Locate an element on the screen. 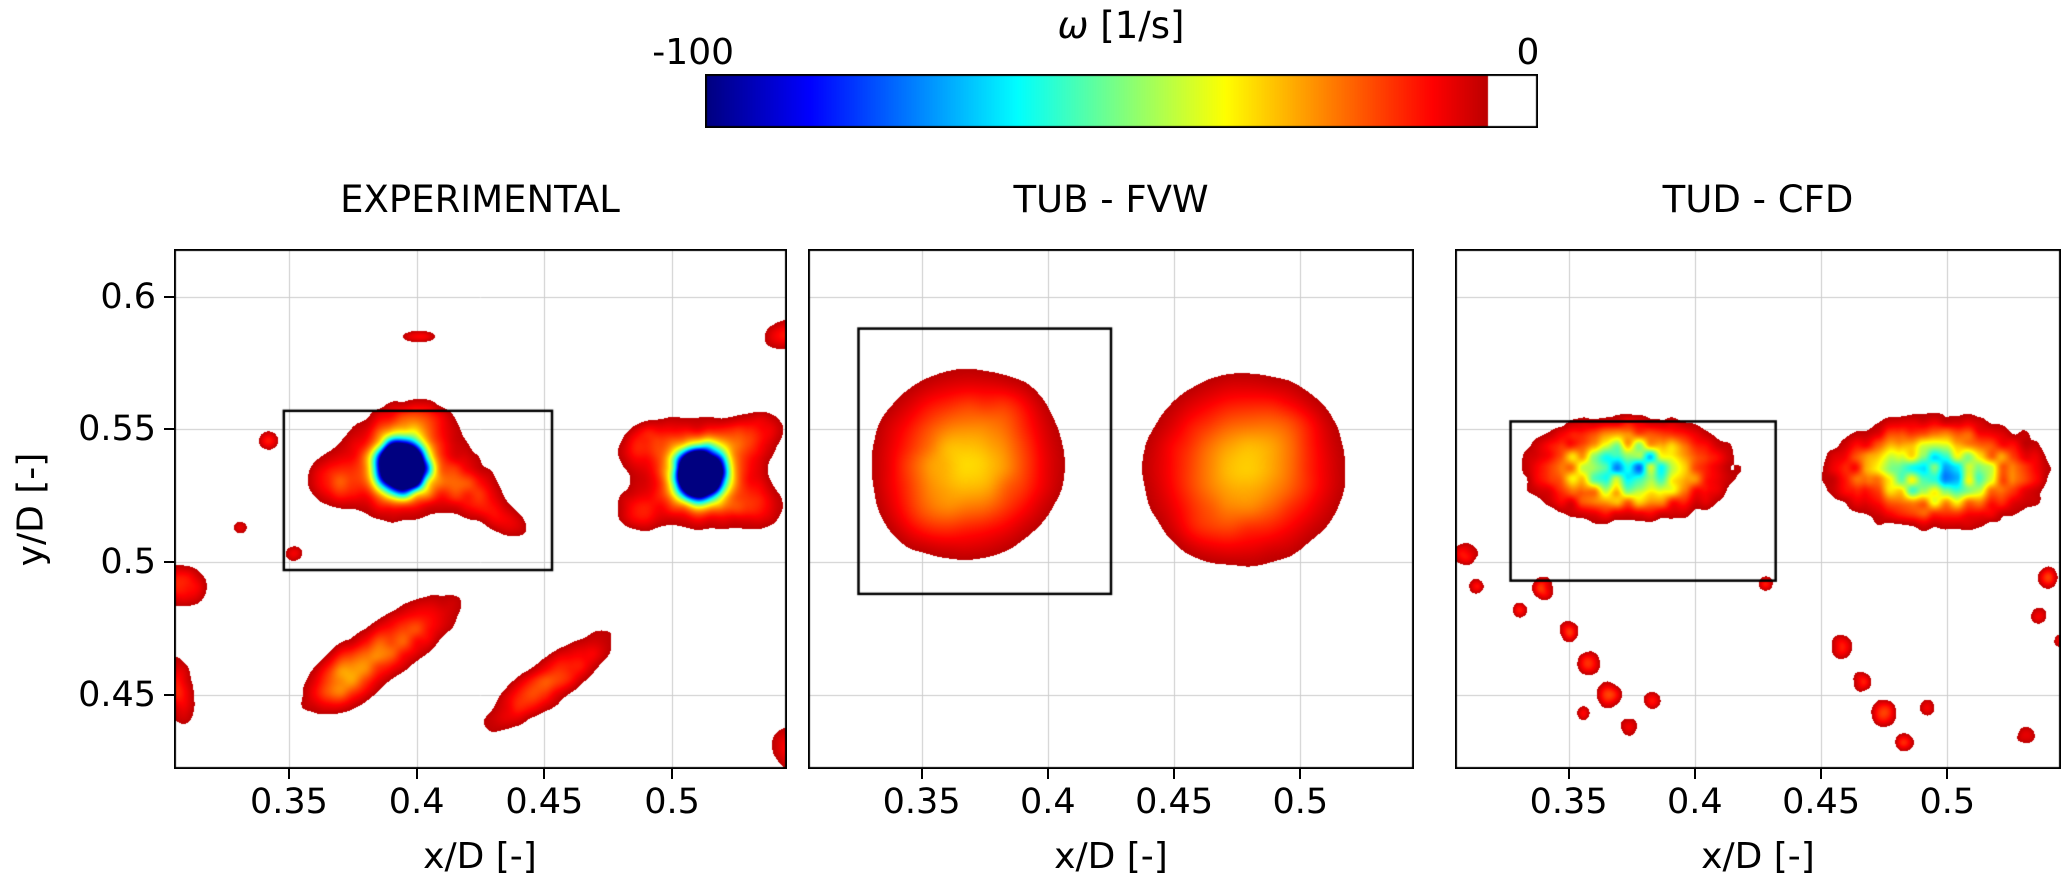  panel-title-tud-cfd: TUD - CFD is located at coordinates (1758, 199).